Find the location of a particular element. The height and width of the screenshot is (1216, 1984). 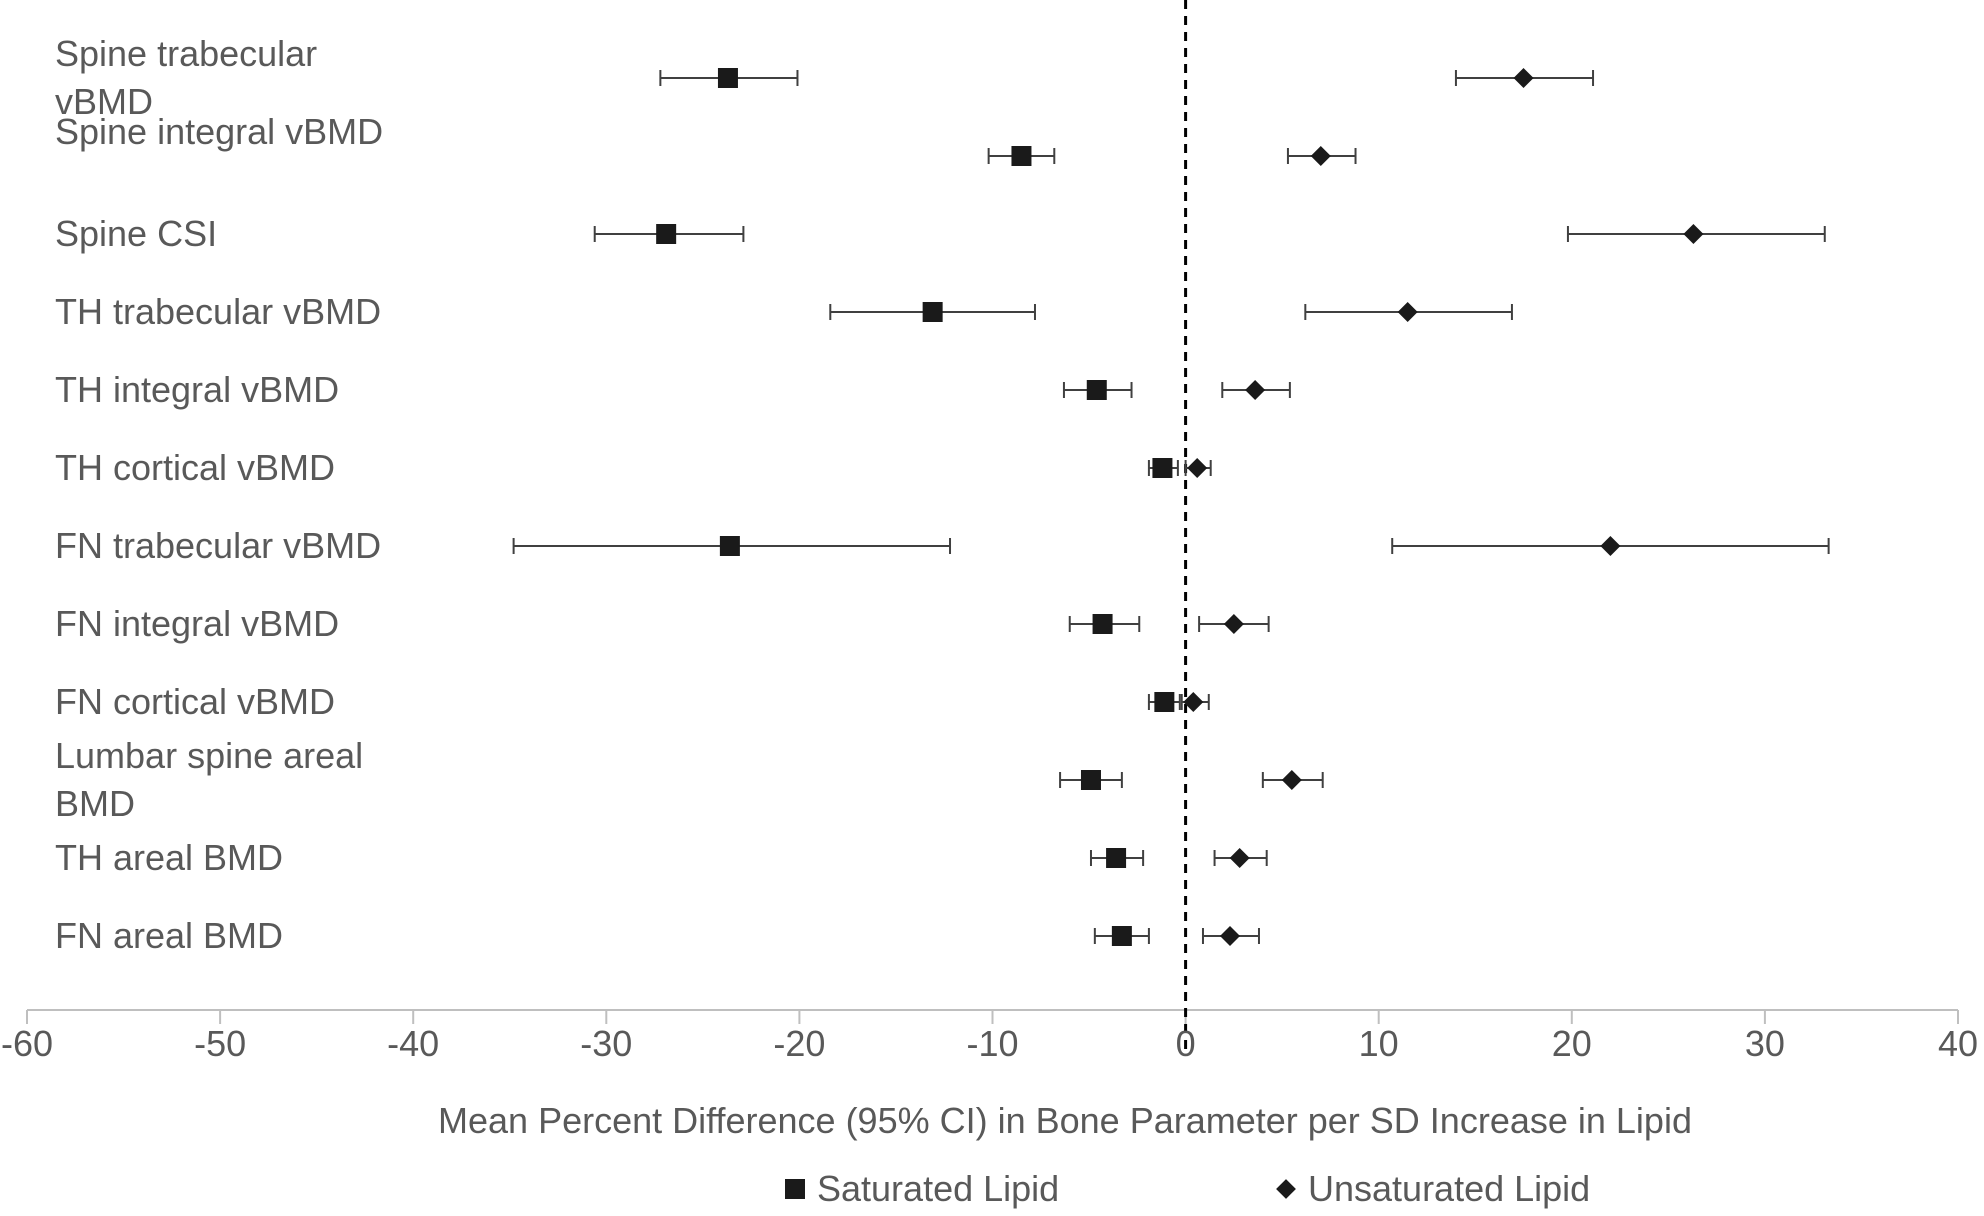

x-tick-label: -30 is located at coordinates (606, 1043).